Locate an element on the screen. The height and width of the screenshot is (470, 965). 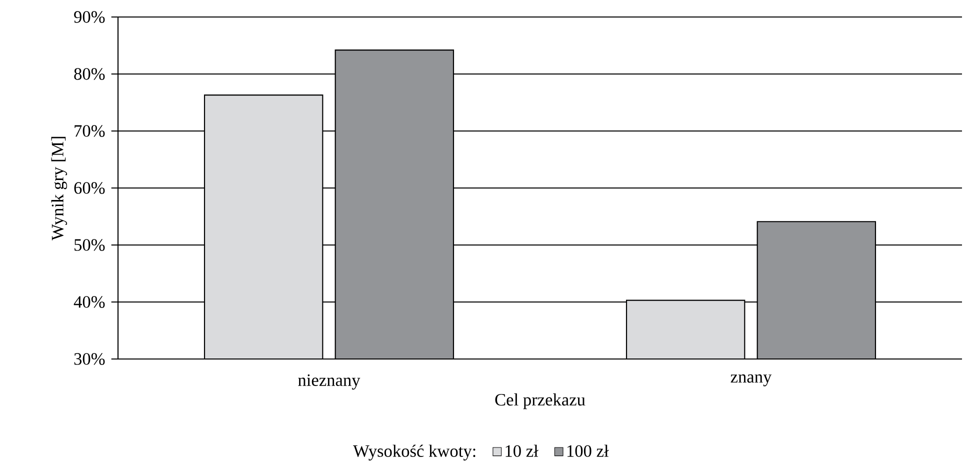
y-tick-label: 30% is located at coordinates (89, 359).